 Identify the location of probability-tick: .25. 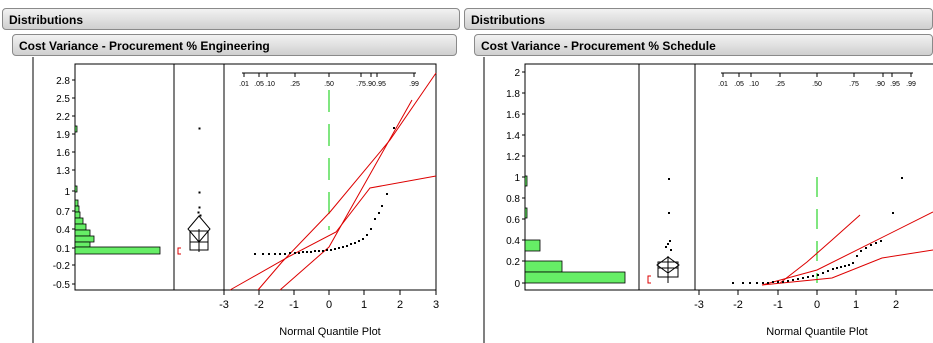
(780, 84).